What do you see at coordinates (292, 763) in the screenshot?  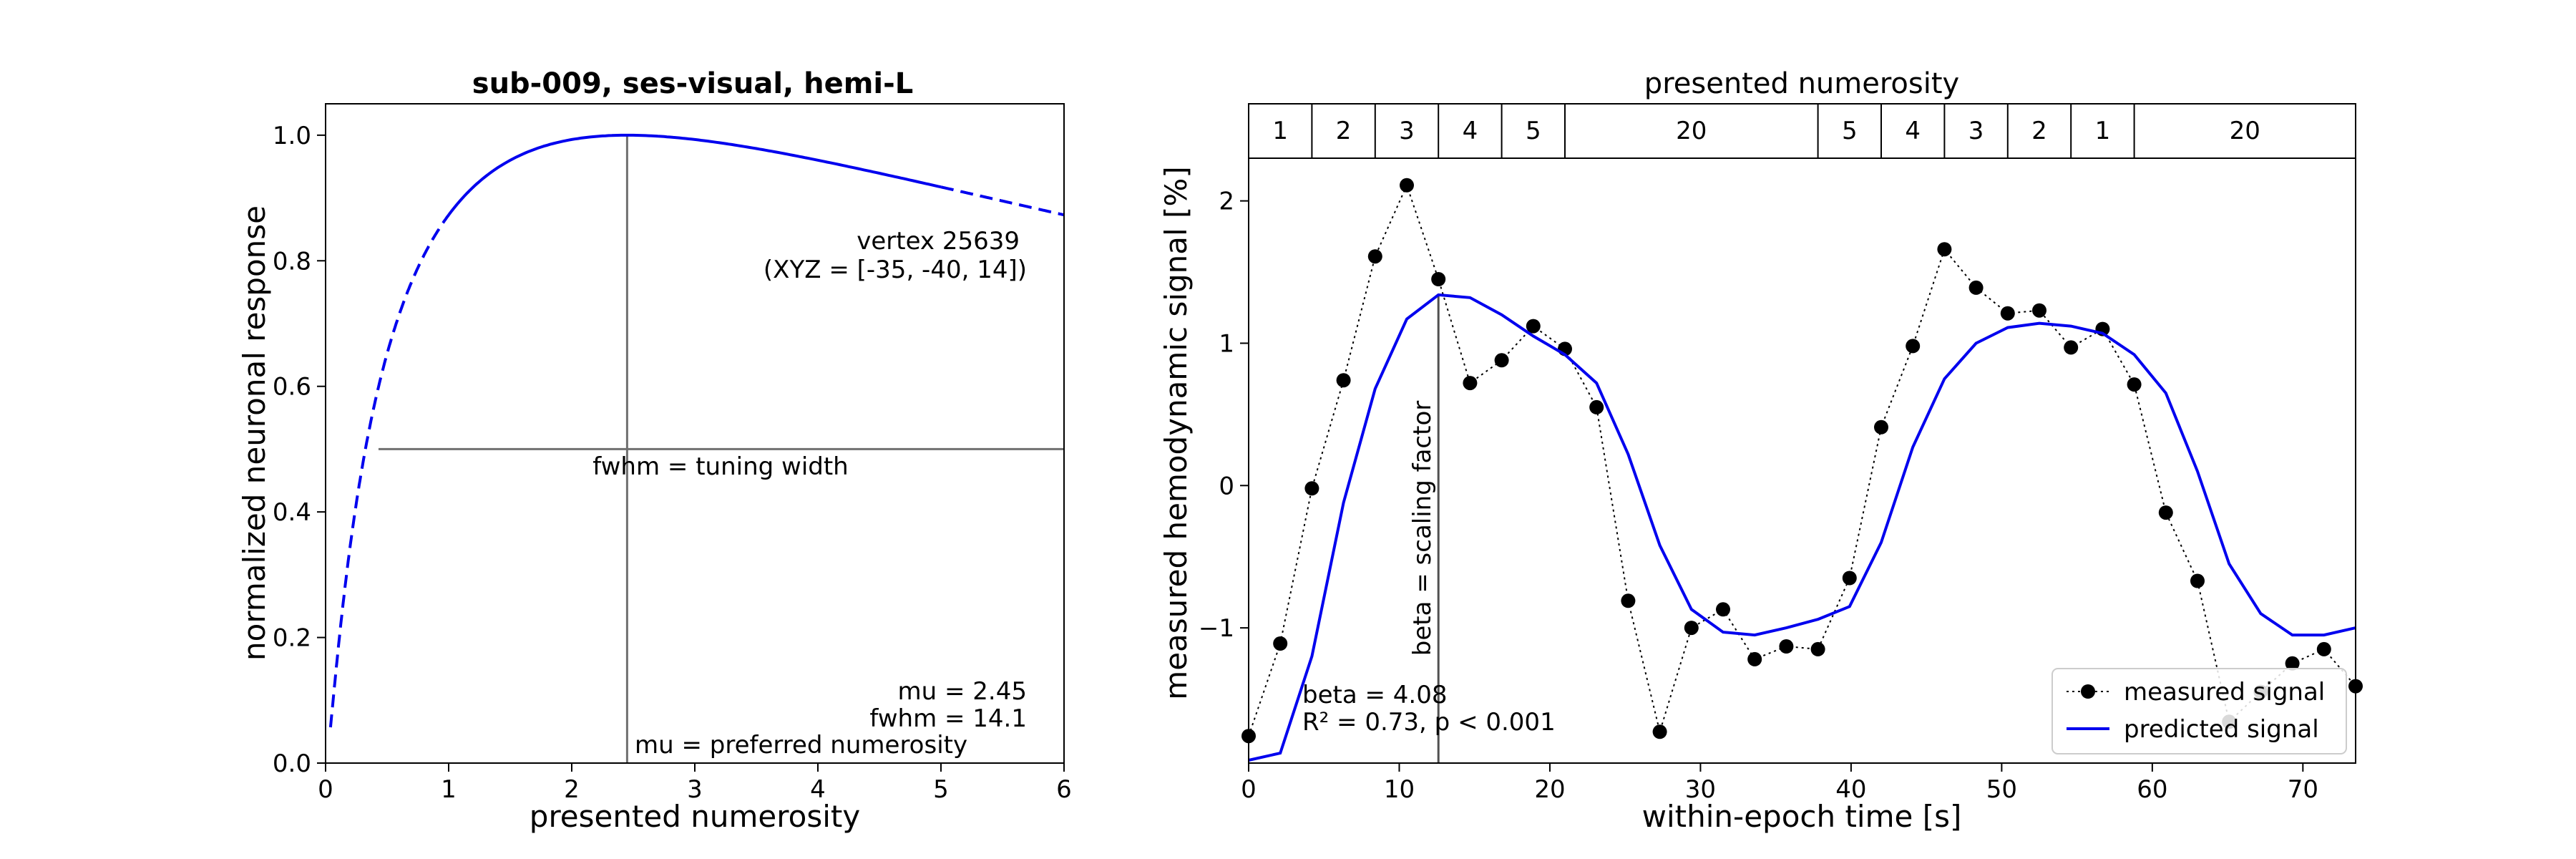 I see `left-y-tick-label: 0.0` at bounding box center [292, 763].